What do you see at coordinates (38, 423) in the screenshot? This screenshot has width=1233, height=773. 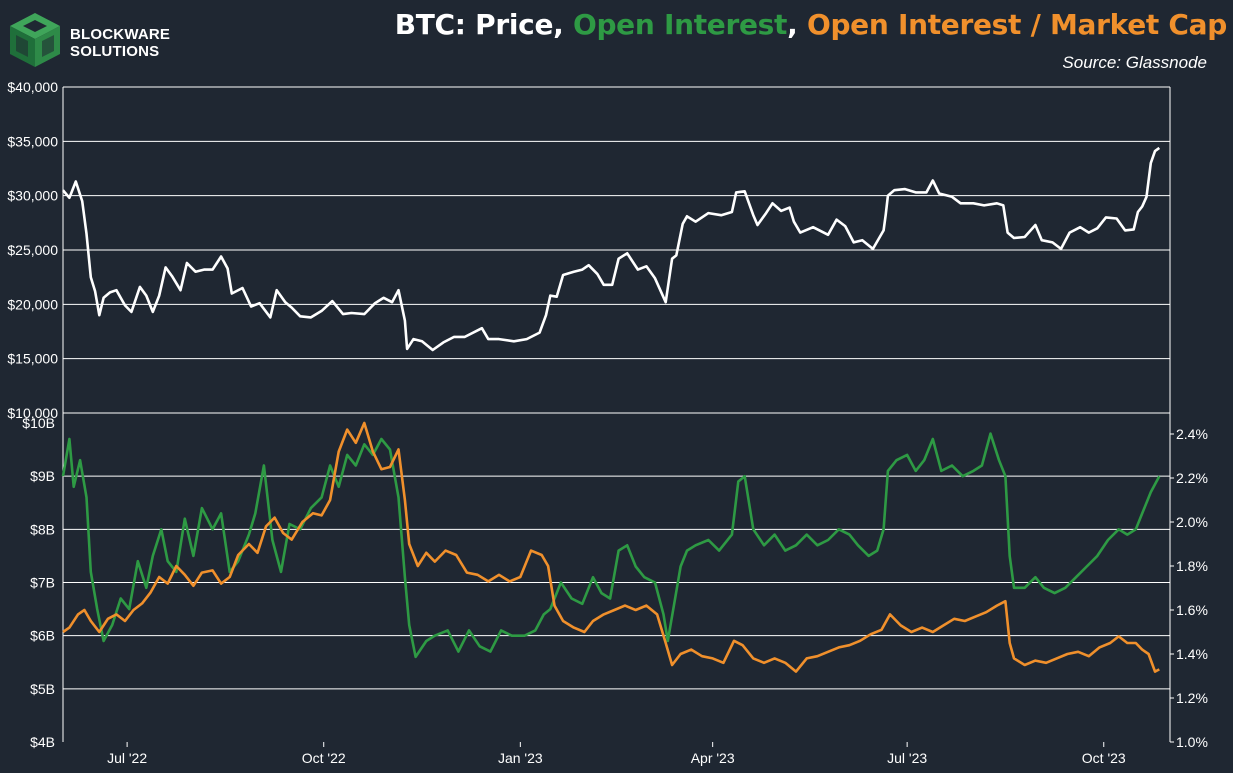 I see `left-y-tick-label: $10B` at bounding box center [38, 423].